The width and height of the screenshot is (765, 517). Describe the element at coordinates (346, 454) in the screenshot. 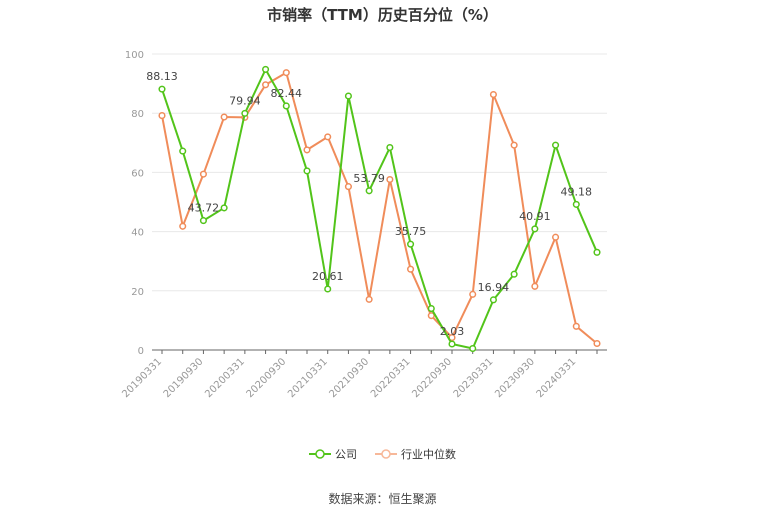

I see `legend-company-label: 公司` at that location.